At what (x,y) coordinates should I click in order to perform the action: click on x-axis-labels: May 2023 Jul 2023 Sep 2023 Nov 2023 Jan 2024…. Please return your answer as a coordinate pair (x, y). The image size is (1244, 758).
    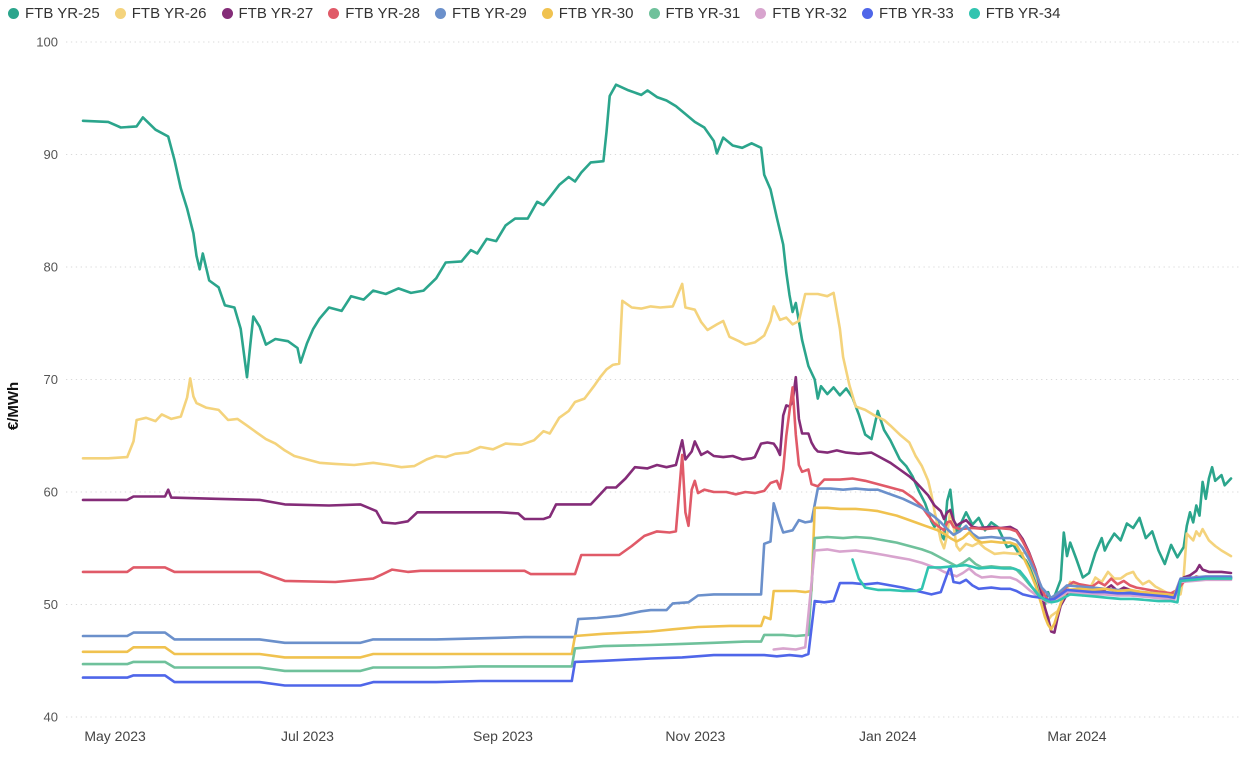
    Looking at the image, I should click on (595, 736).